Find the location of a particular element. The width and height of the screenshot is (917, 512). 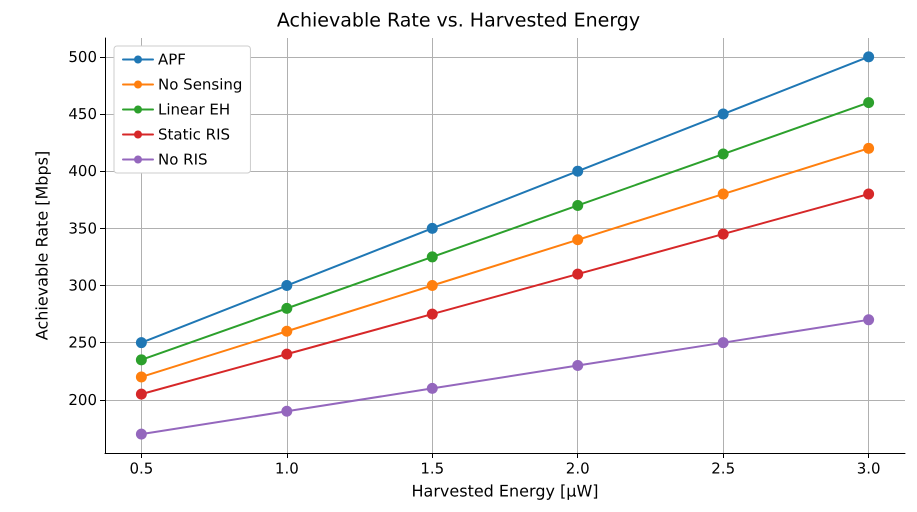

legend-label: No Sensing is located at coordinates (200, 85).